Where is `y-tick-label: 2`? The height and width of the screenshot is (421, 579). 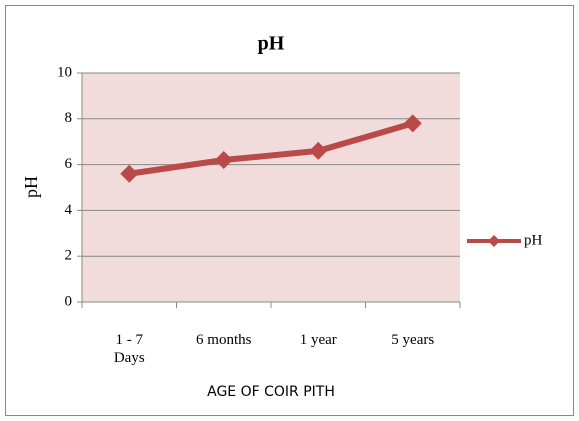 y-tick-label: 2 is located at coordinates (69, 256).